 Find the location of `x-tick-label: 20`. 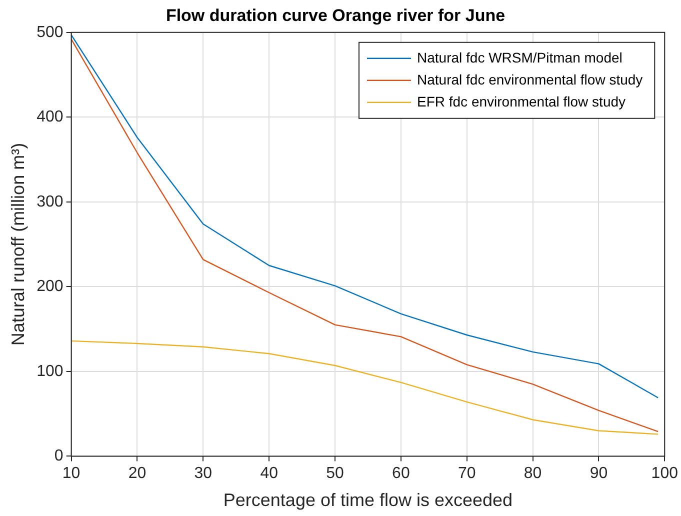

x-tick-label: 20 is located at coordinates (137, 473).